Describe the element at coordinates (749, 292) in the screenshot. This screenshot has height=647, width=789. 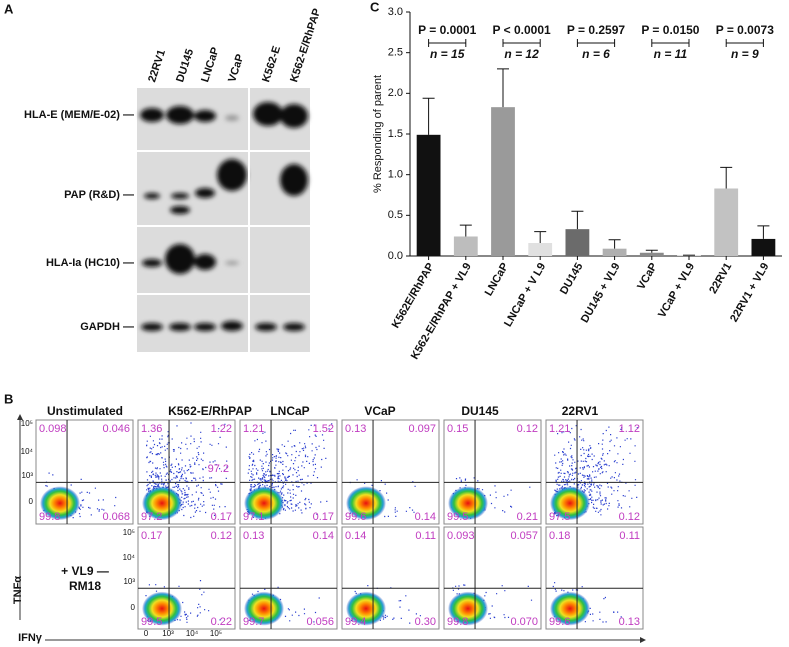
I see `x-tick-label: 22RV1 + VL9` at that location.